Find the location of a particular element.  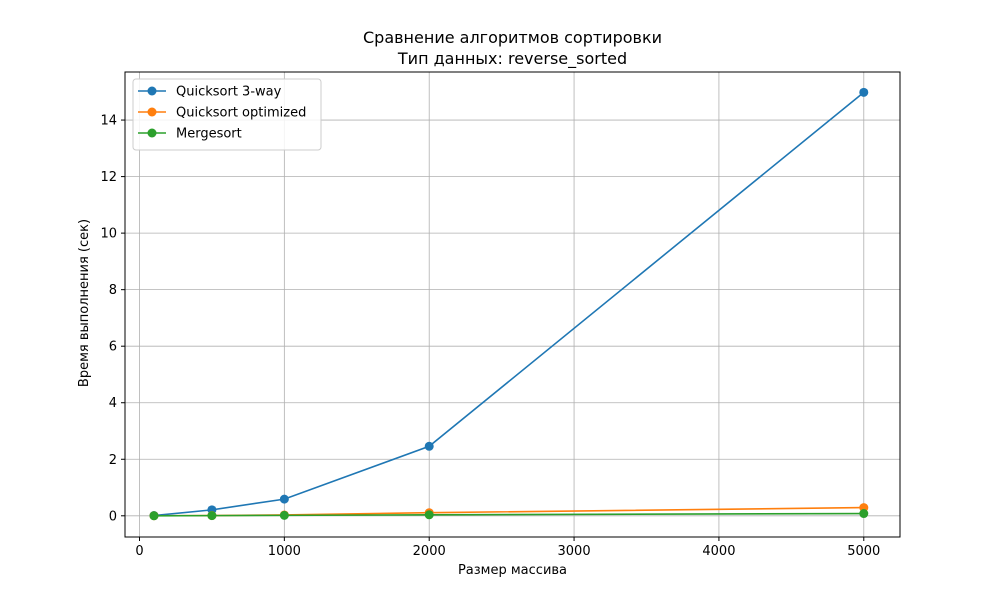

y-tick-label: 6 is located at coordinates (113, 347).